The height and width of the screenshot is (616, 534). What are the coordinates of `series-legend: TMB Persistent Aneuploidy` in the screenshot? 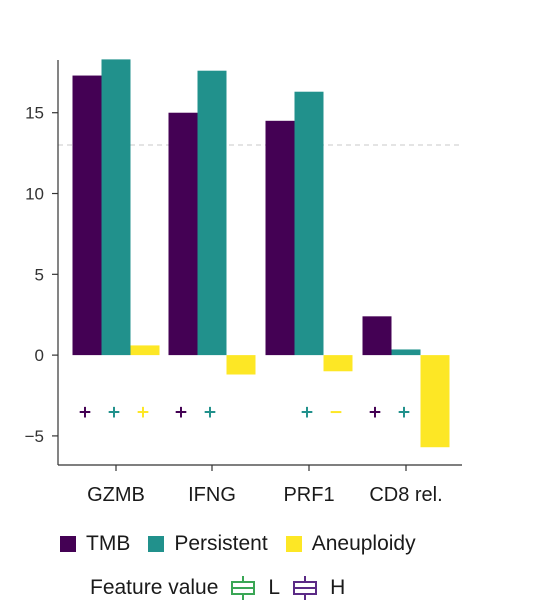 It's located at (241, 544).